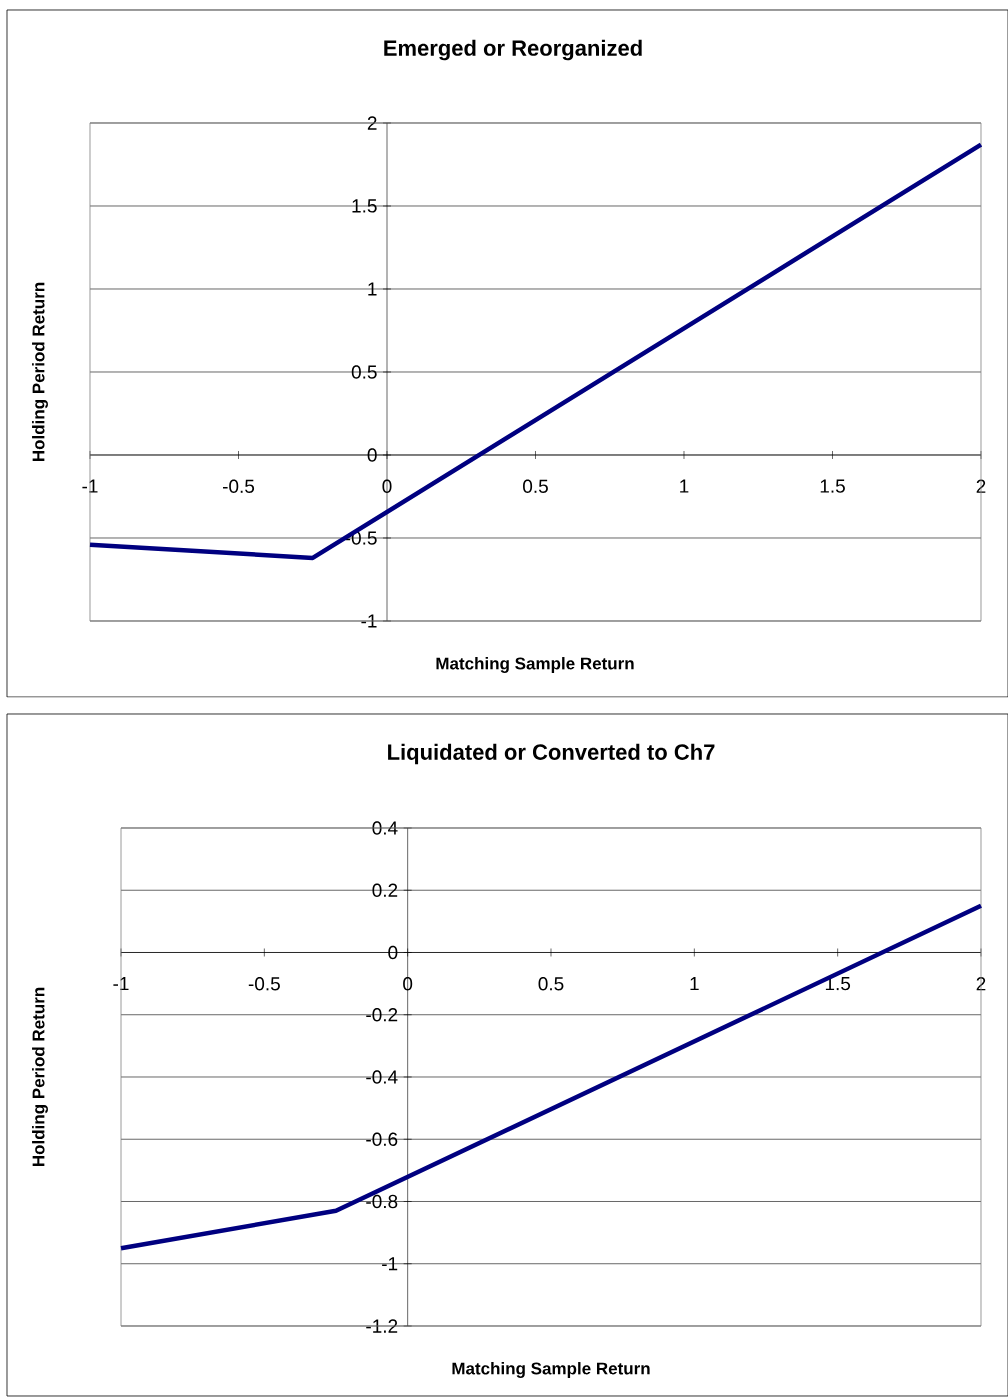  What do you see at coordinates (382, 1139) in the screenshot?
I see `y-tick-label: -0.6` at bounding box center [382, 1139].